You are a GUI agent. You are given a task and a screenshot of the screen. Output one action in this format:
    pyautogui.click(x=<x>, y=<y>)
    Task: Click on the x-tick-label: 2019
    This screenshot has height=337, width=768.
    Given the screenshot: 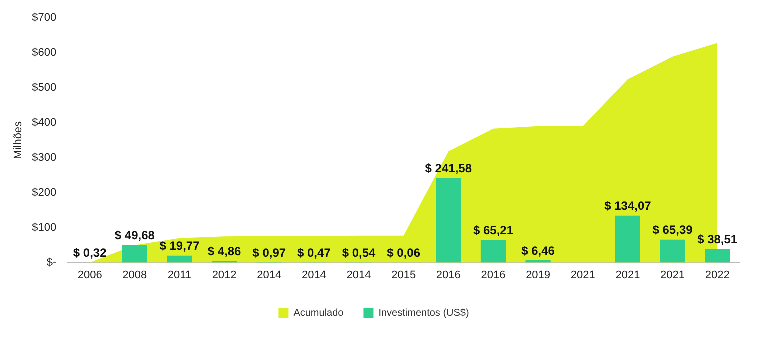 What is the action you would take?
    pyautogui.click(x=538, y=275)
    